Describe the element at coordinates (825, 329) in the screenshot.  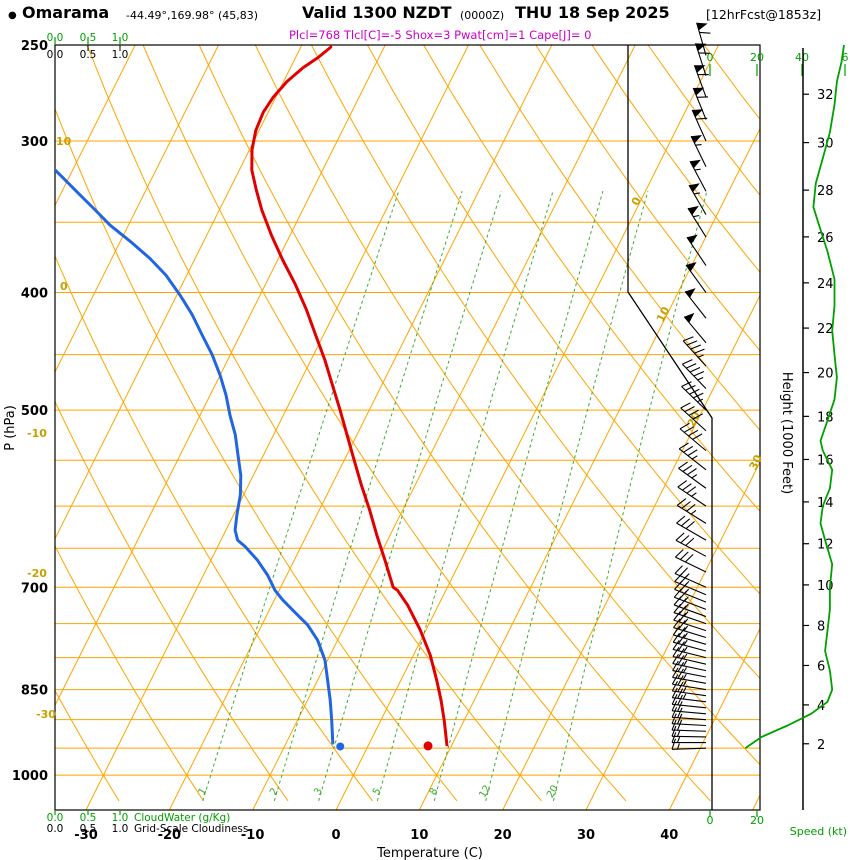
I see `height-tick-label: 22` at that location.